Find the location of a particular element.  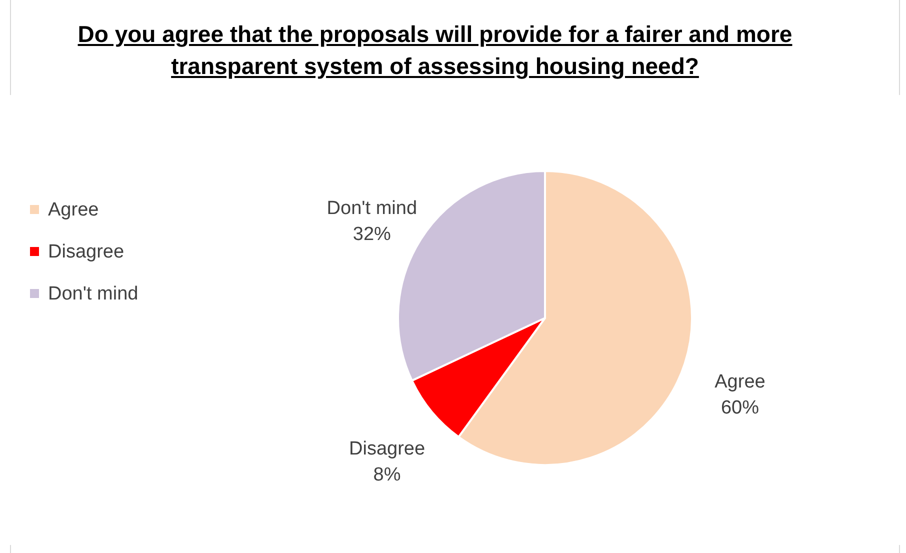

data-label: 8% is located at coordinates (387, 475).